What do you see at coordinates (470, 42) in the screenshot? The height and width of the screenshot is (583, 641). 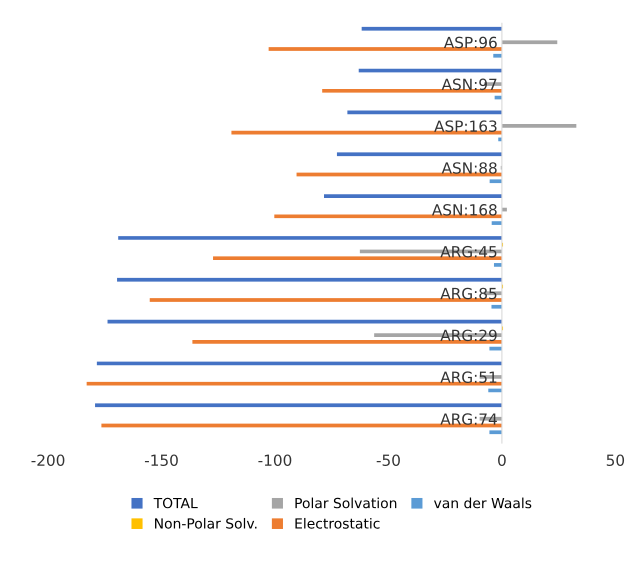 I see `y-tick-label: ASP:96` at bounding box center [470, 42].